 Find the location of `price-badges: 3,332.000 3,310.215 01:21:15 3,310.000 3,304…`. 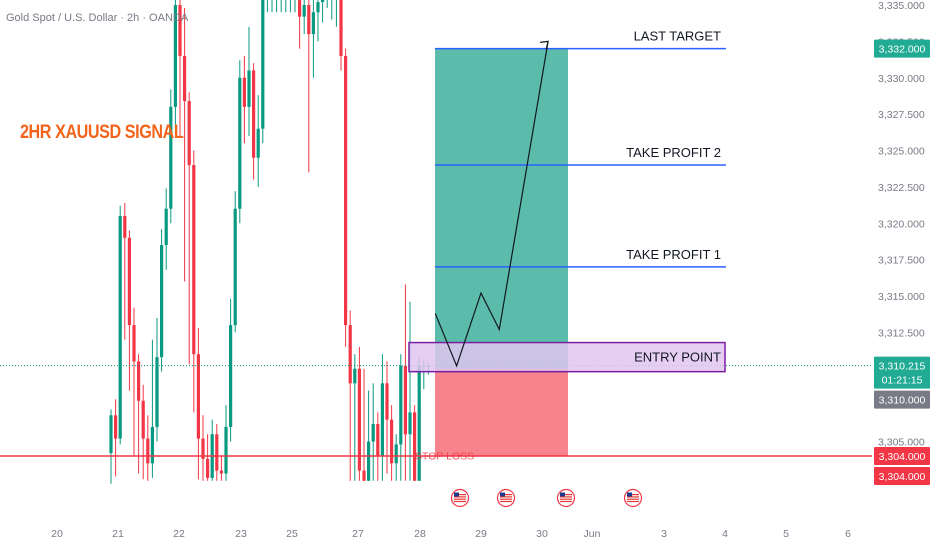

price-badges: 3,332.000 3,310.215 01:21:15 3,310.000 3,304… is located at coordinates (902, 262).